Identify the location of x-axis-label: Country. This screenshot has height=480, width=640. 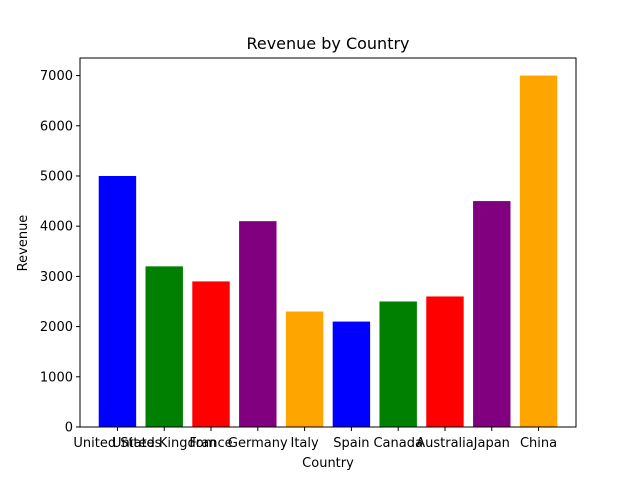
(328, 463).